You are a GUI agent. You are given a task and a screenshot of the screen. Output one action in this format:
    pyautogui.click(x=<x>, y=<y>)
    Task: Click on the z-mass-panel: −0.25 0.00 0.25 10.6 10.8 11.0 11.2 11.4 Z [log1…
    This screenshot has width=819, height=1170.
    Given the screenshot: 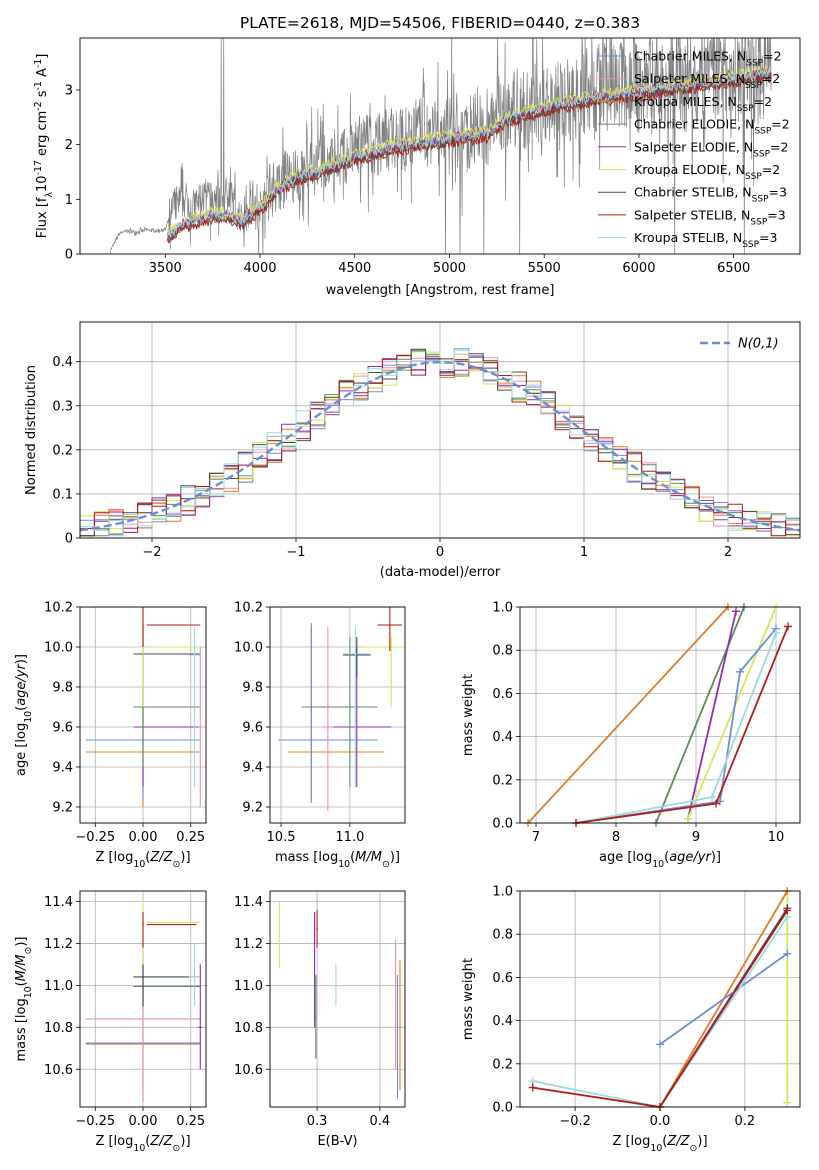 What is the action you would take?
    pyautogui.click(x=110, y=1022)
    